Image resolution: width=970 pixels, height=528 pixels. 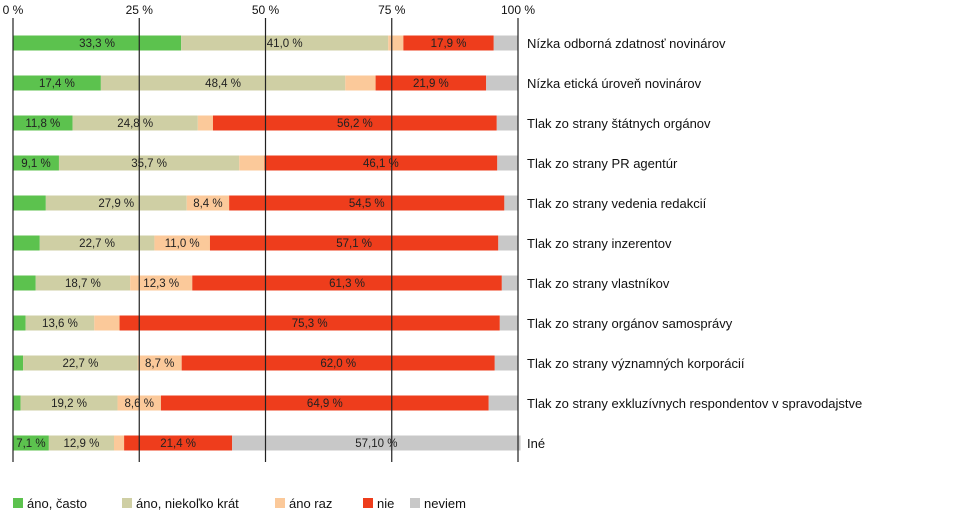 What do you see at coordinates (285, 44) in the screenshot?
I see `data-label: 41,0 %` at bounding box center [285, 44].